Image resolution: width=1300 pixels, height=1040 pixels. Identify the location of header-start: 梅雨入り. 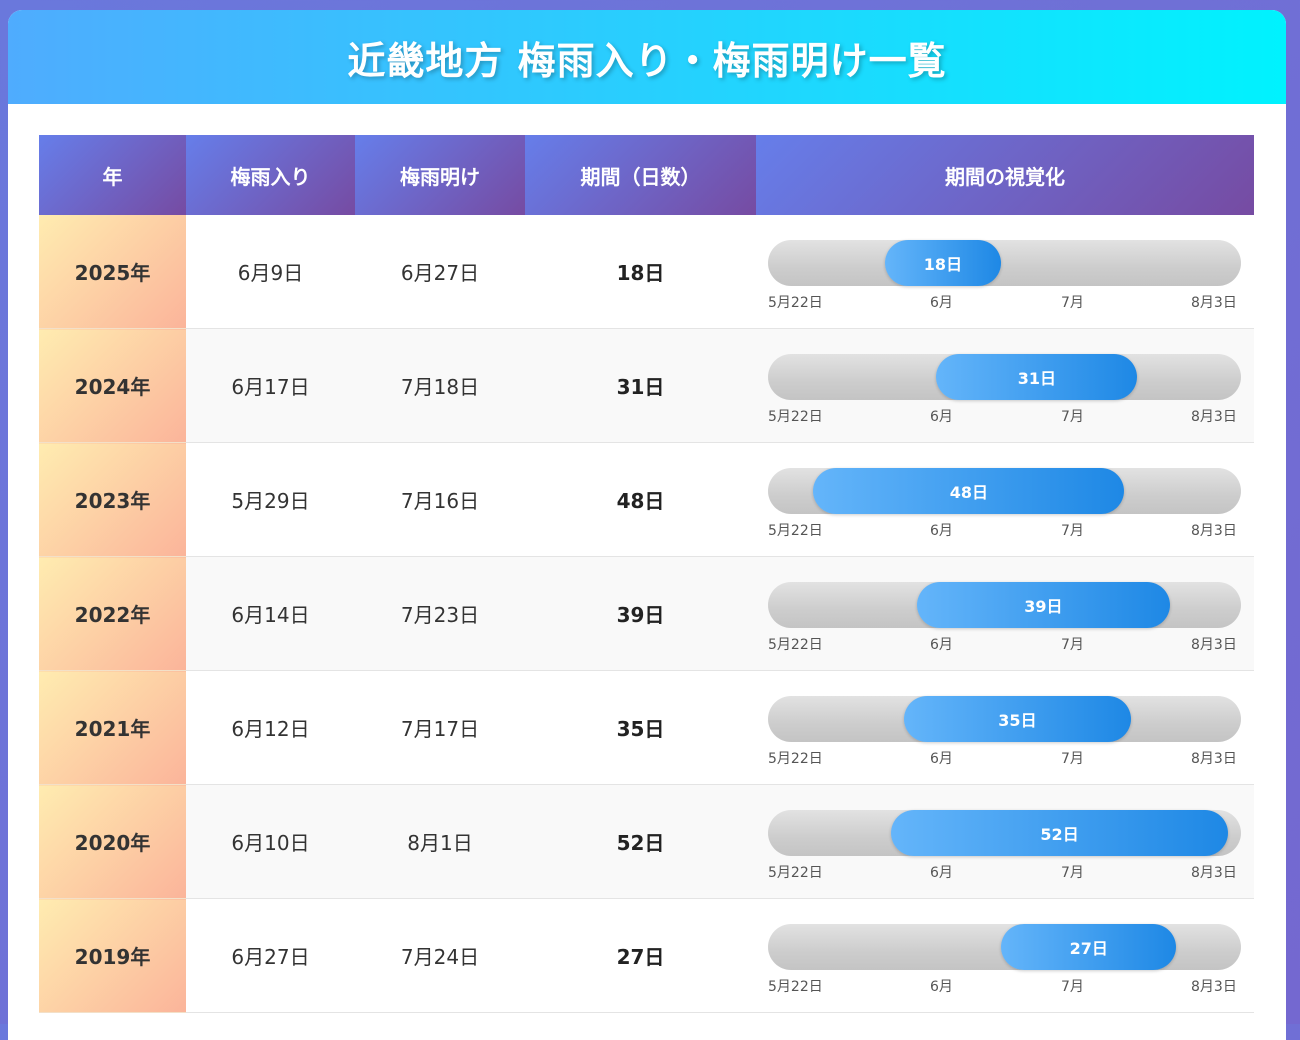
(270, 175).